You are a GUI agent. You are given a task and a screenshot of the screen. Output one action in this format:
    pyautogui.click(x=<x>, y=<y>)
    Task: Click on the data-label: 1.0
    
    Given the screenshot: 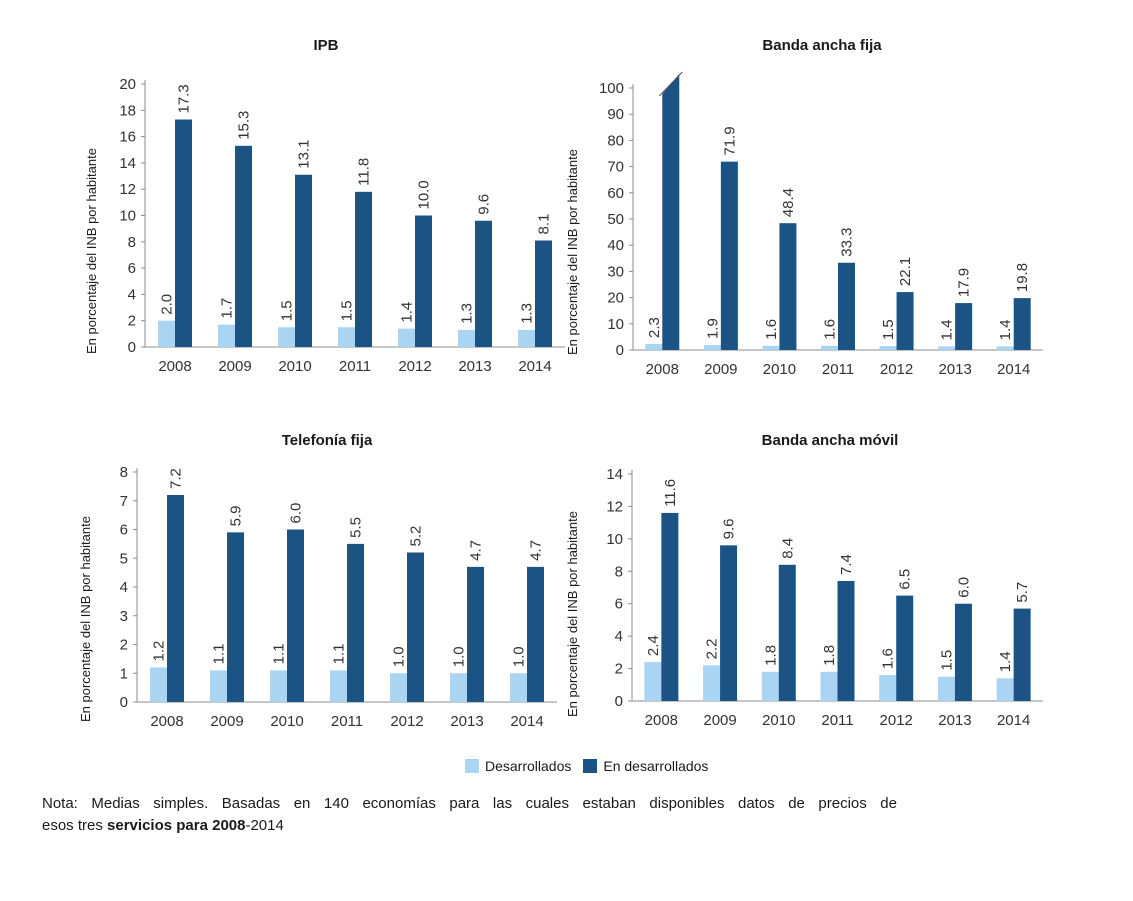 What is the action you would take?
    pyautogui.click(x=459, y=656)
    